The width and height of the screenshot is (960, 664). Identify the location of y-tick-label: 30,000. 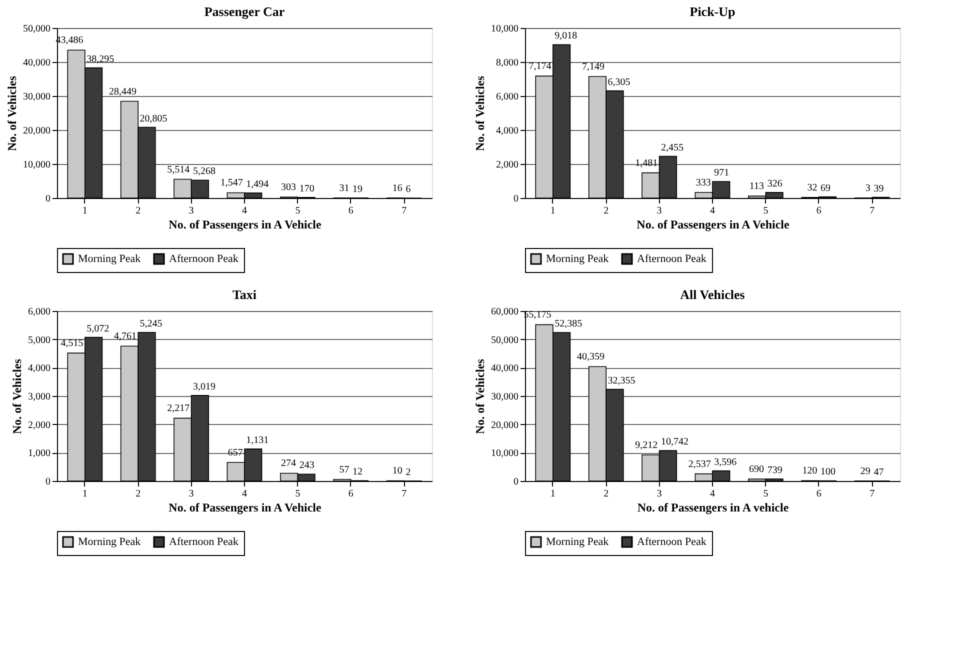
(36, 97).